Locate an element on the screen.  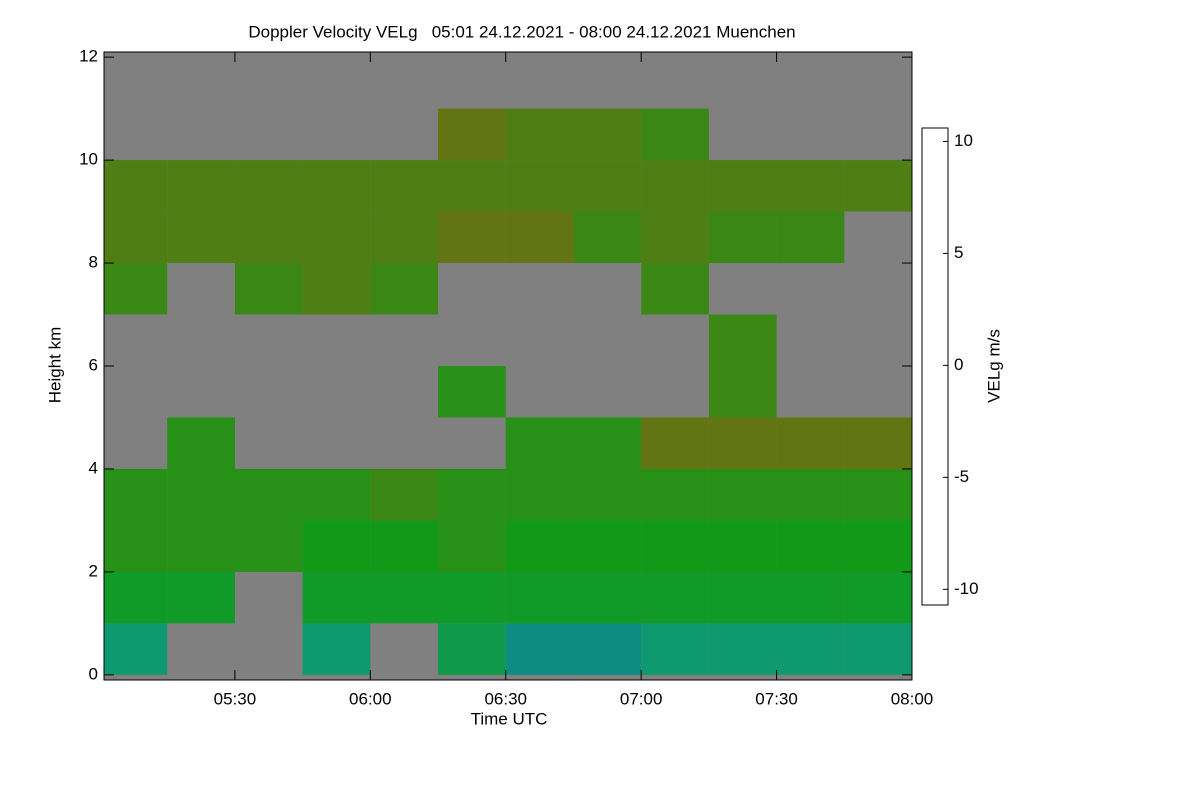
colorbar-tick-label: -5 is located at coordinates (961, 476).